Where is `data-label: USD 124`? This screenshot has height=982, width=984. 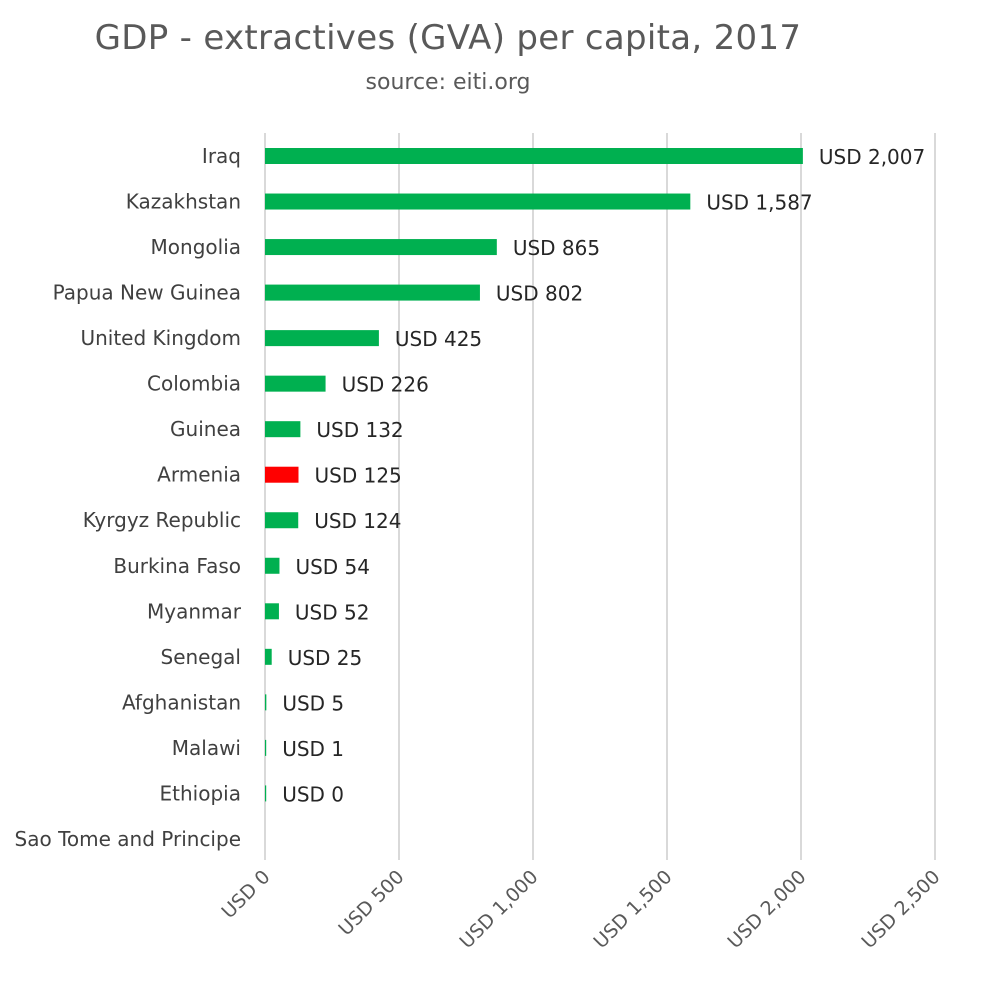 data-label: USD 124 is located at coordinates (357, 521).